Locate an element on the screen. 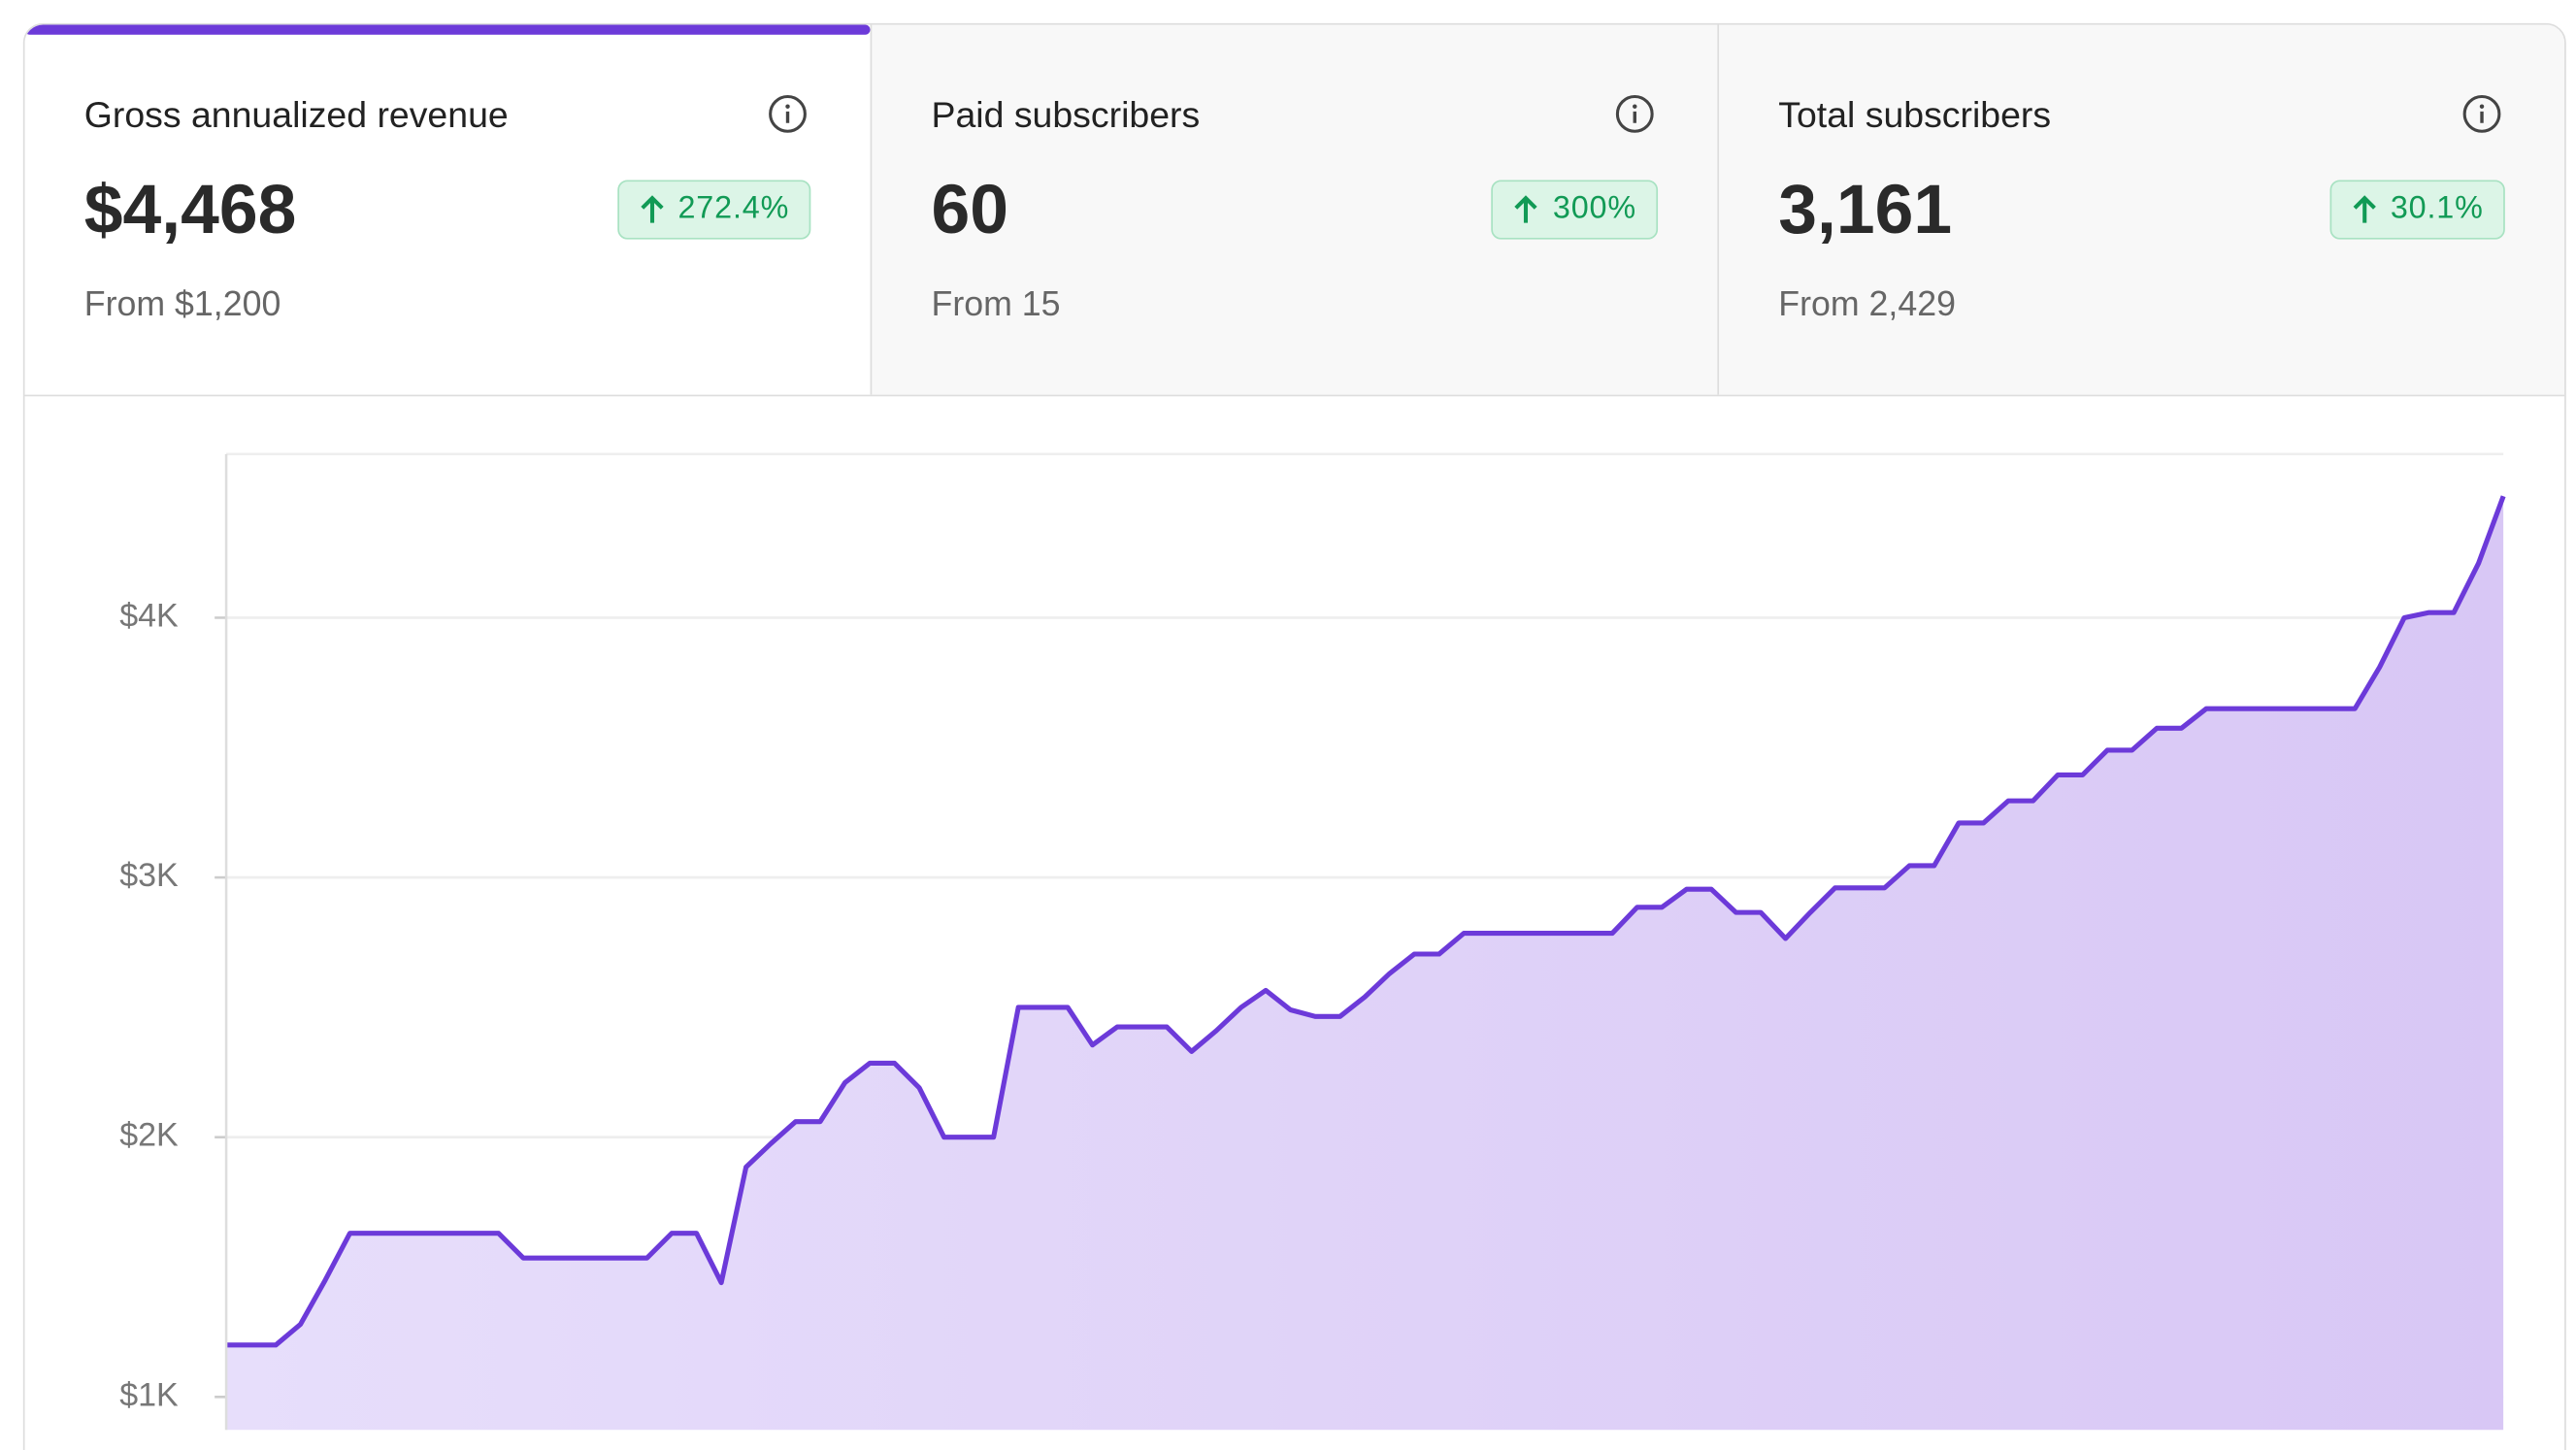 The image size is (2576, 1450). stat-value: 60 is located at coordinates (970, 209).